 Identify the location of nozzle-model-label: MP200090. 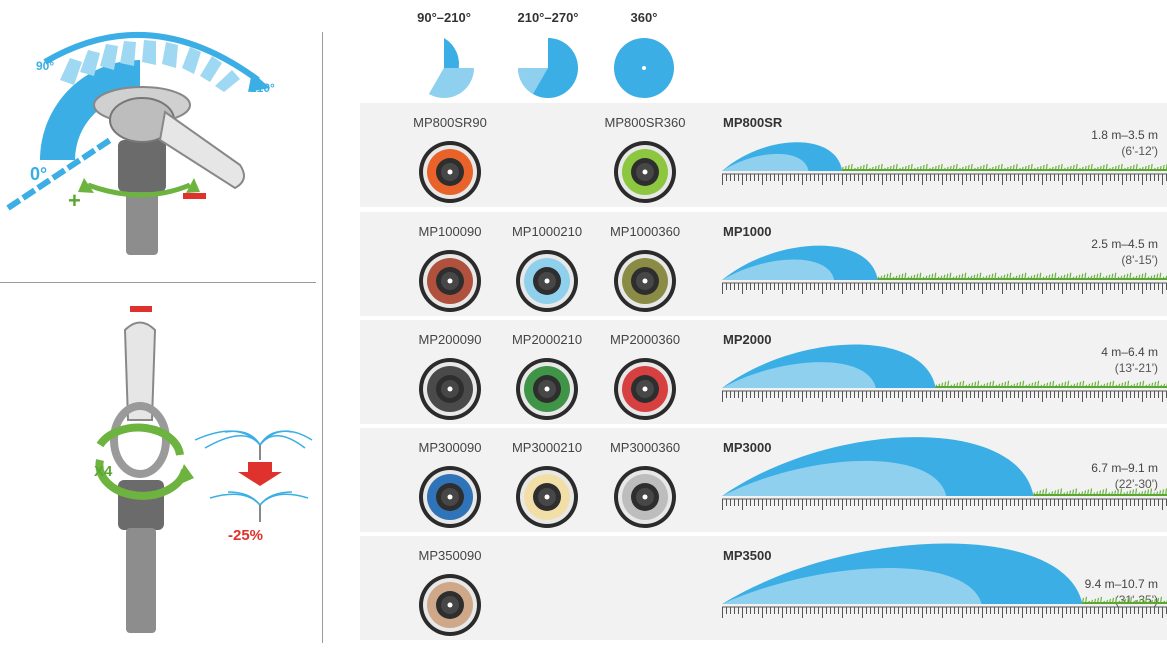
(450, 339).